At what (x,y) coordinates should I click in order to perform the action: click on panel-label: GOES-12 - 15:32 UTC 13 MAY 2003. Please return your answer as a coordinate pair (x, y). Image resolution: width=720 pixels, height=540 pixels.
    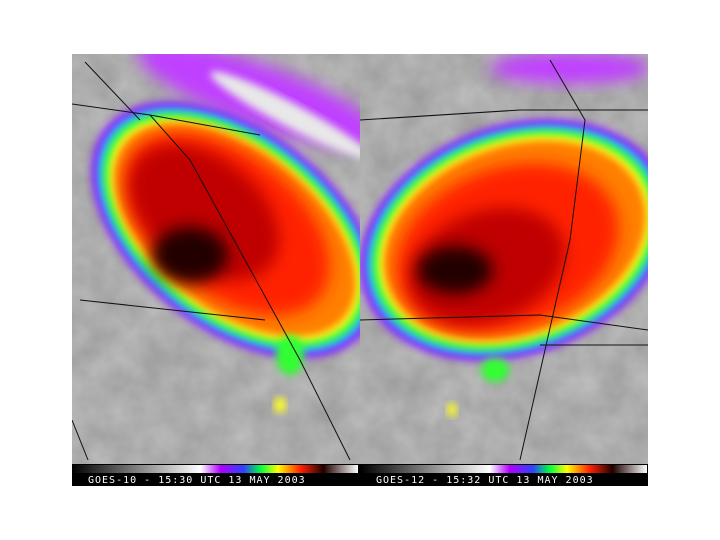
    Looking at the image, I should click on (485, 480).